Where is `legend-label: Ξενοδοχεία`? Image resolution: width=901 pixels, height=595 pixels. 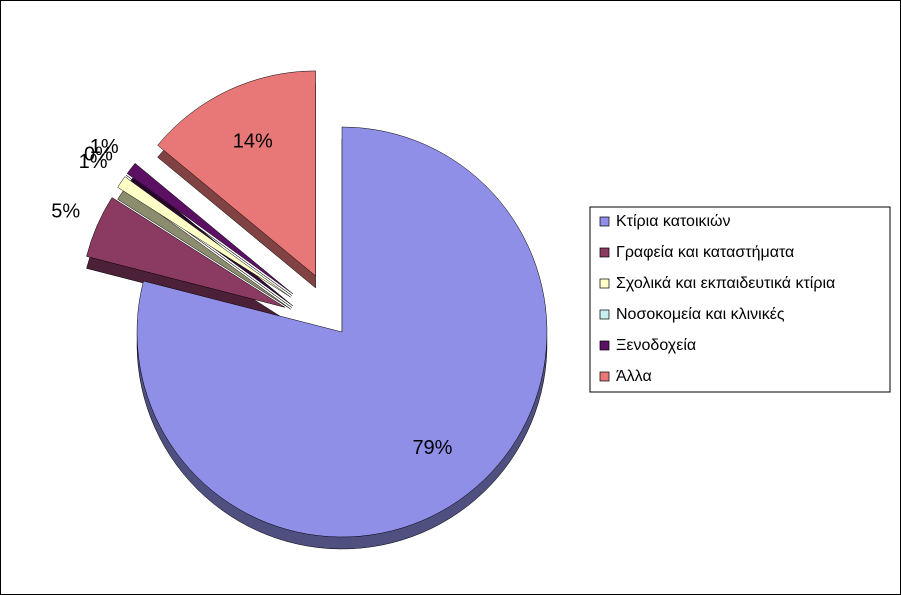
legend-label: Ξενοδοχεία is located at coordinates (656, 345).